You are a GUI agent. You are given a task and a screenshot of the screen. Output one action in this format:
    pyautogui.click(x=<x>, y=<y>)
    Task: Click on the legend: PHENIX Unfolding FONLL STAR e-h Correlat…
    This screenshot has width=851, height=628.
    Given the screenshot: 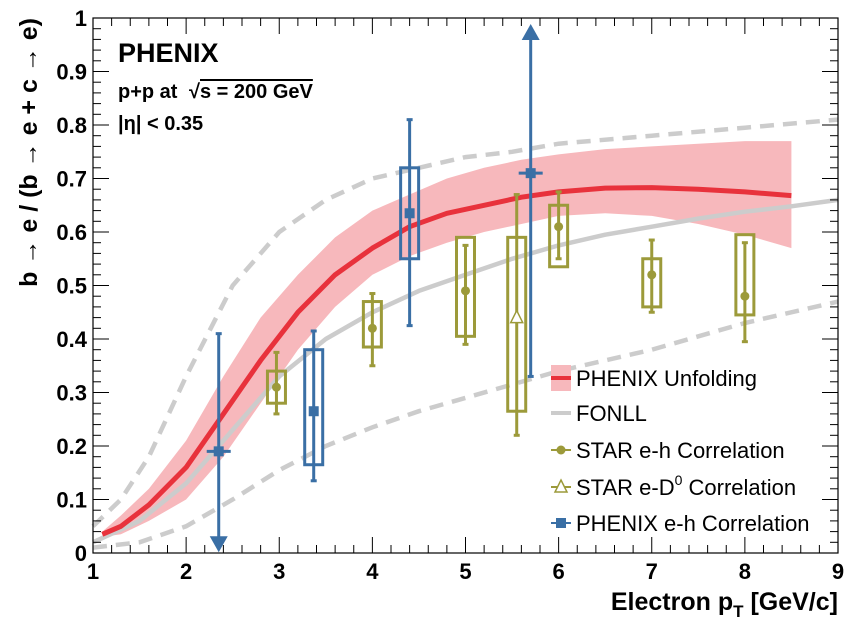 What is the action you would take?
    pyautogui.click(x=680, y=450)
    